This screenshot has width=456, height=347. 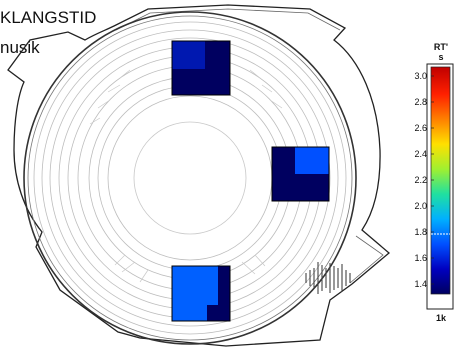 What do you see at coordinates (420, 180) in the screenshot?
I see `colorbar-tick-label: 2.2` at bounding box center [420, 180].